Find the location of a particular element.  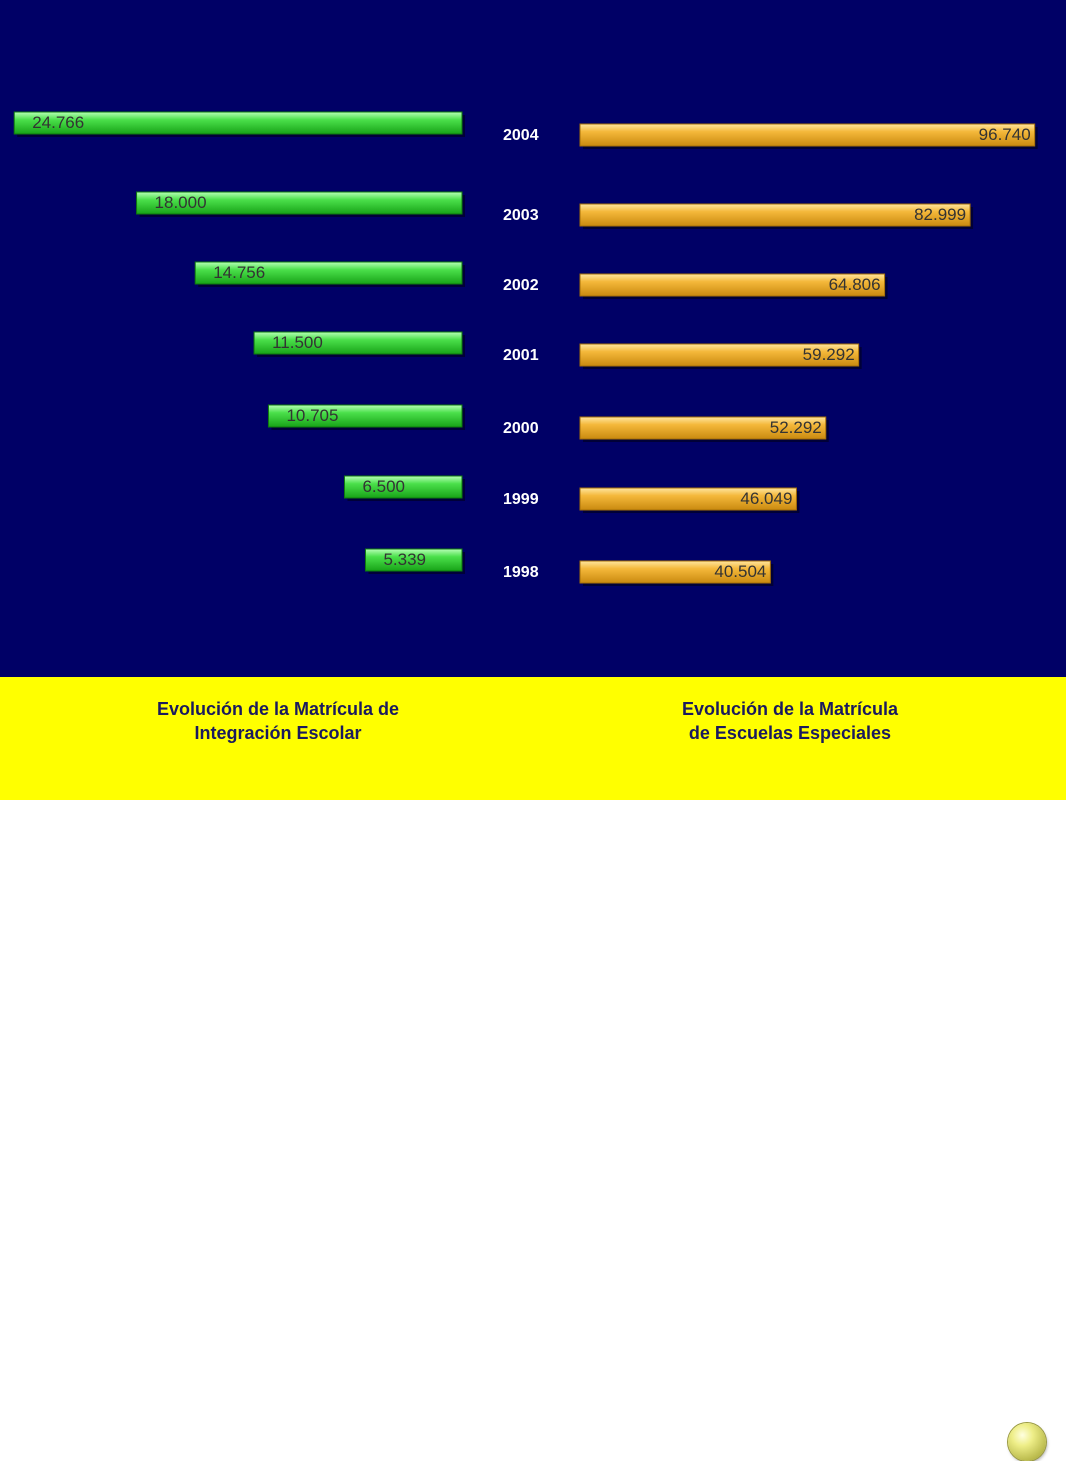

data-label-integracion: 18.000 is located at coordinates (181, 202).